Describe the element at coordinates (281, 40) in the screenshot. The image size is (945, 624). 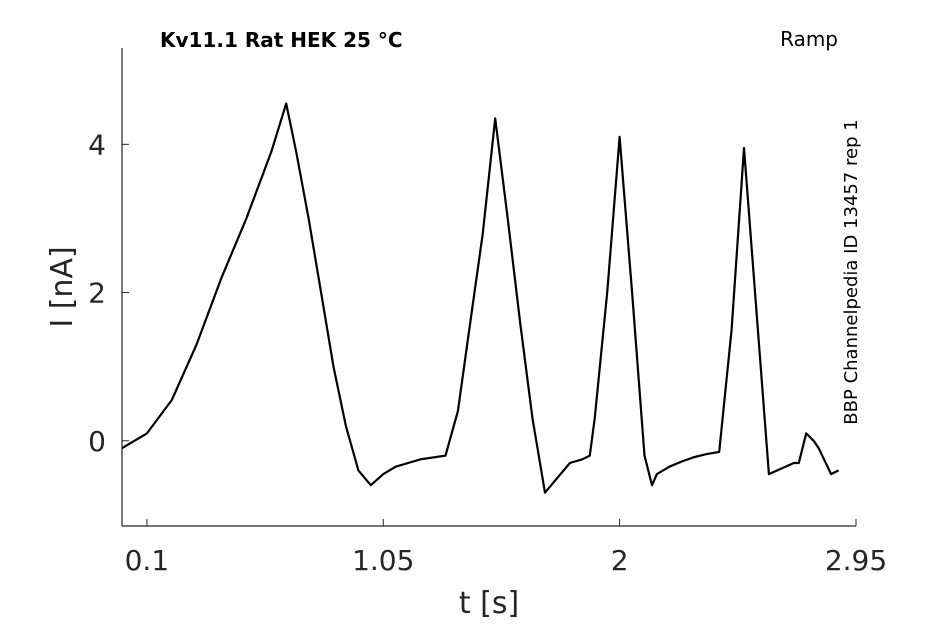
I see `chart-title: Kv11.1 Rat HEK 25 °C` at that location.